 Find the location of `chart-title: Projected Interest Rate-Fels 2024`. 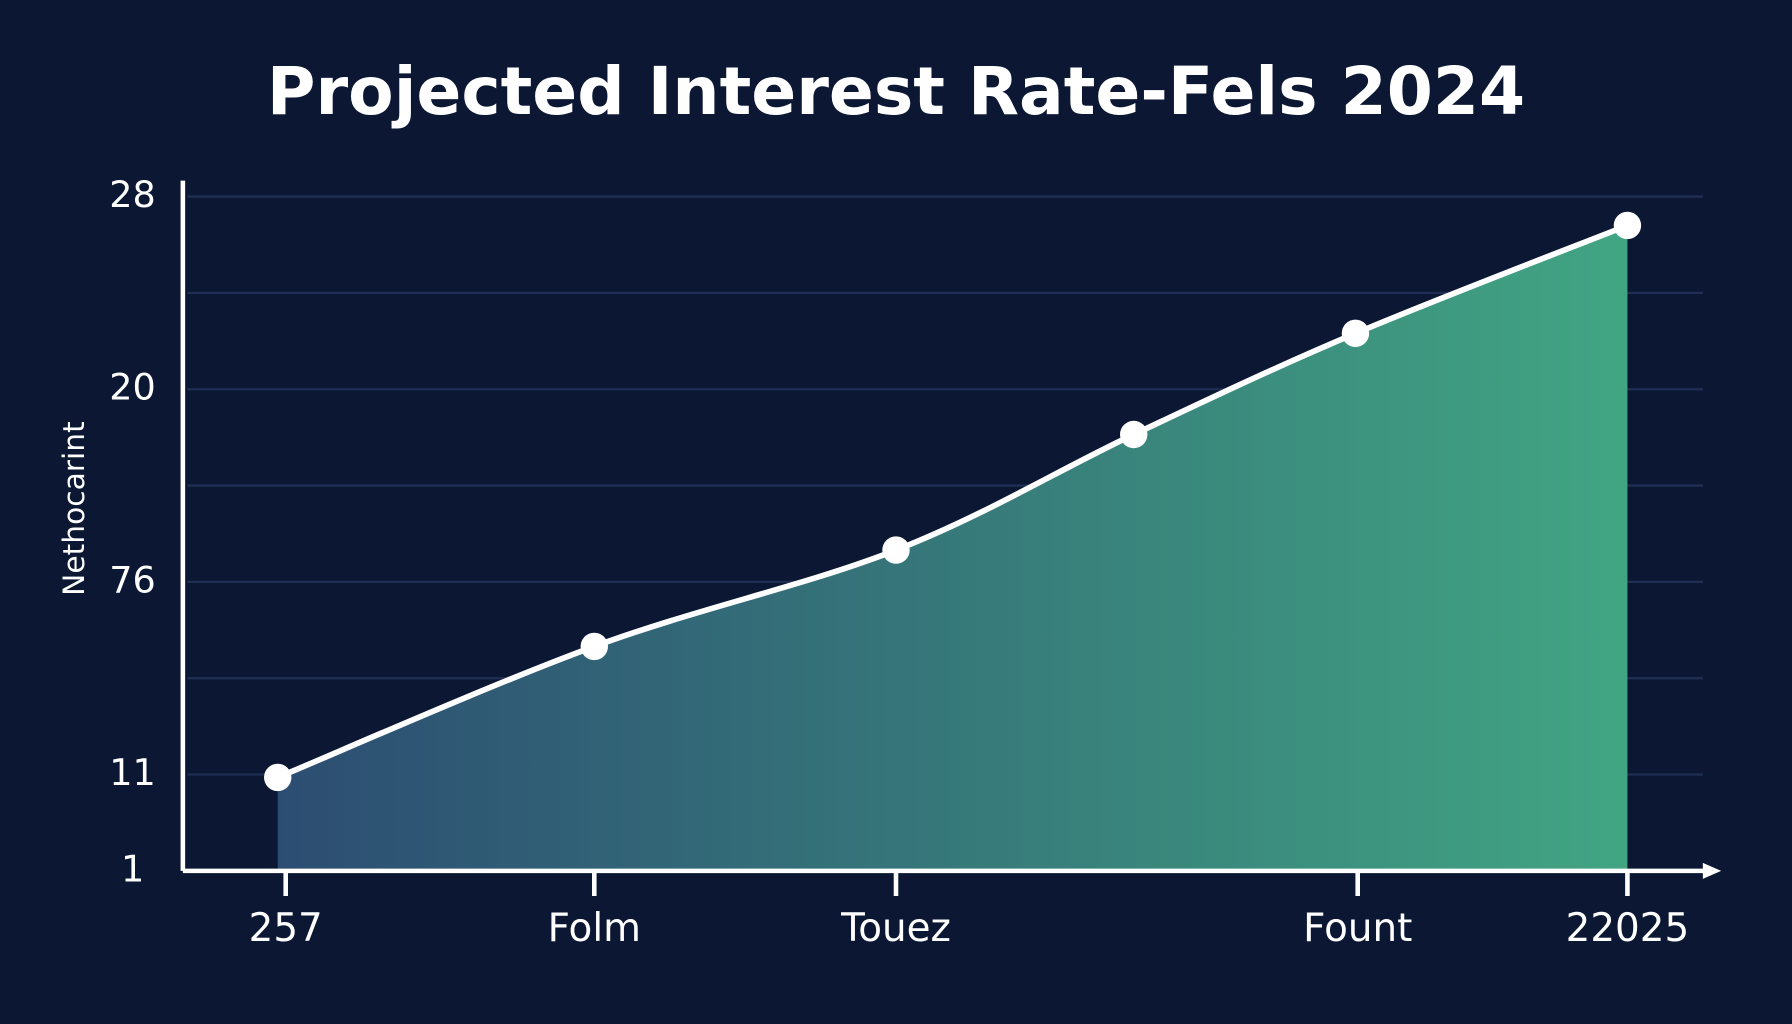

chart-title: Projected Interest Rate-Fels 2024 is located at coordinates (896, 91).